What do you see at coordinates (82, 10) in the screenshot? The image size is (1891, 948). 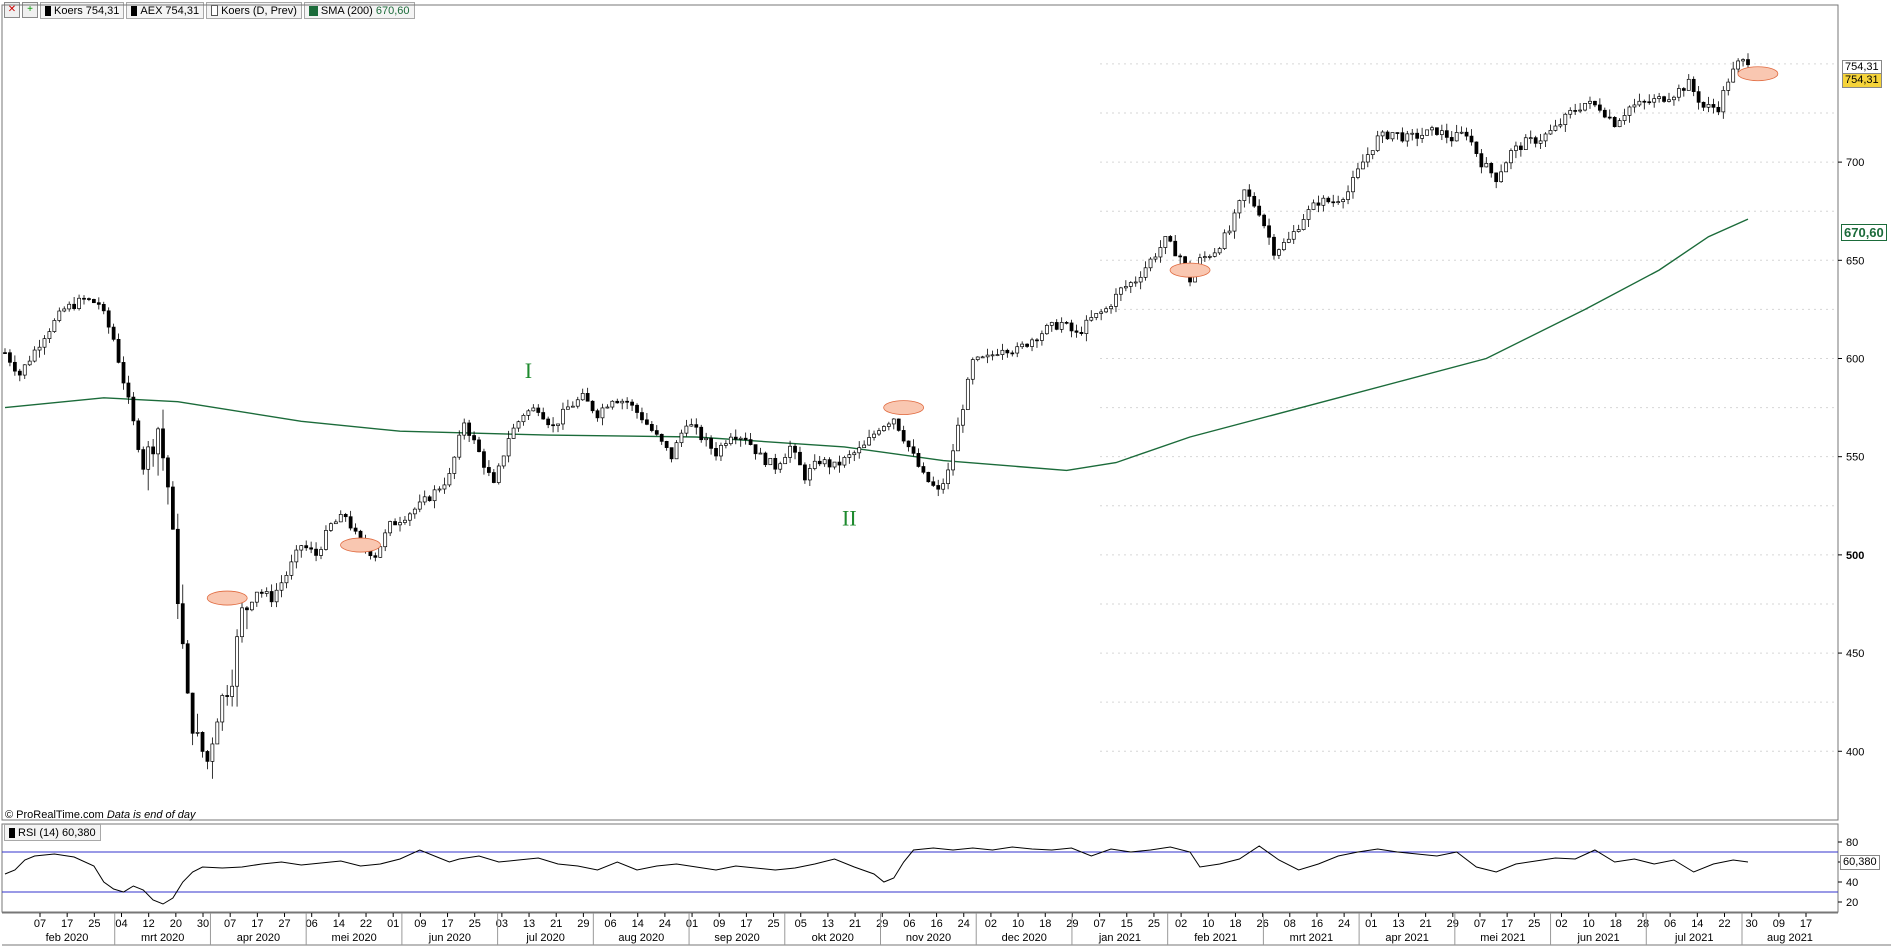 I see `legend-koers: Koers 754,31` at bounding box center [82, 10].